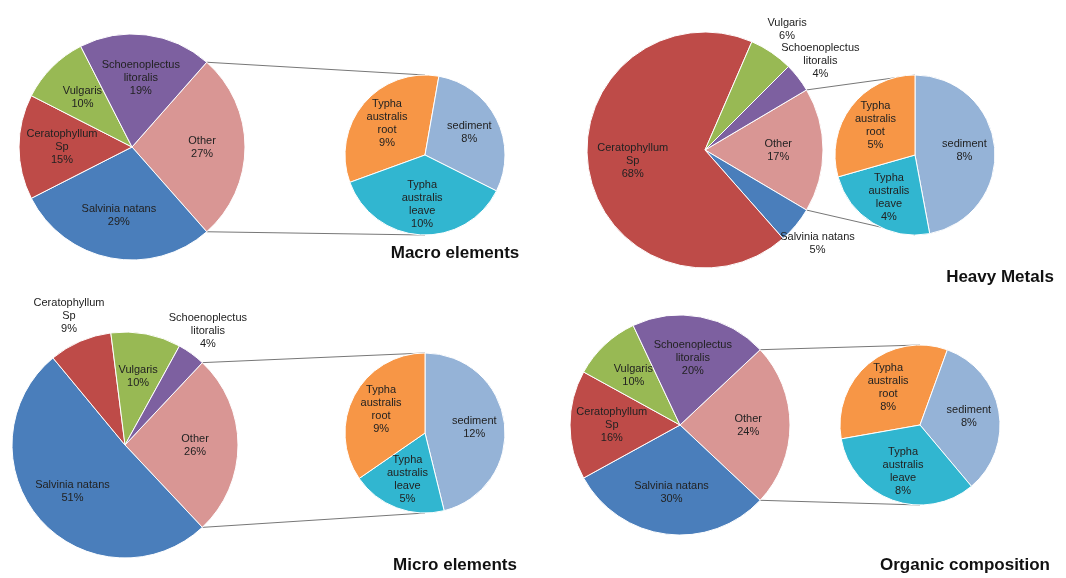  What do you see at coordinates (1000, 277) in the screenshot?
I see `text: Heavy Metals` at bounding box center [1000, 277].